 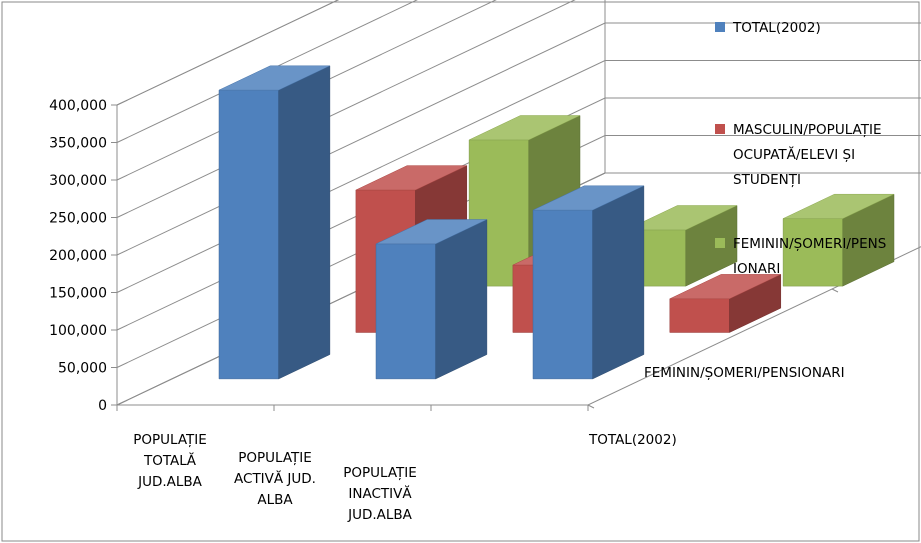 What do you see at coordinates (78, 294) in the screenshot?
I see `y-tick-label: 150,000` at bounding box center [78, 294].